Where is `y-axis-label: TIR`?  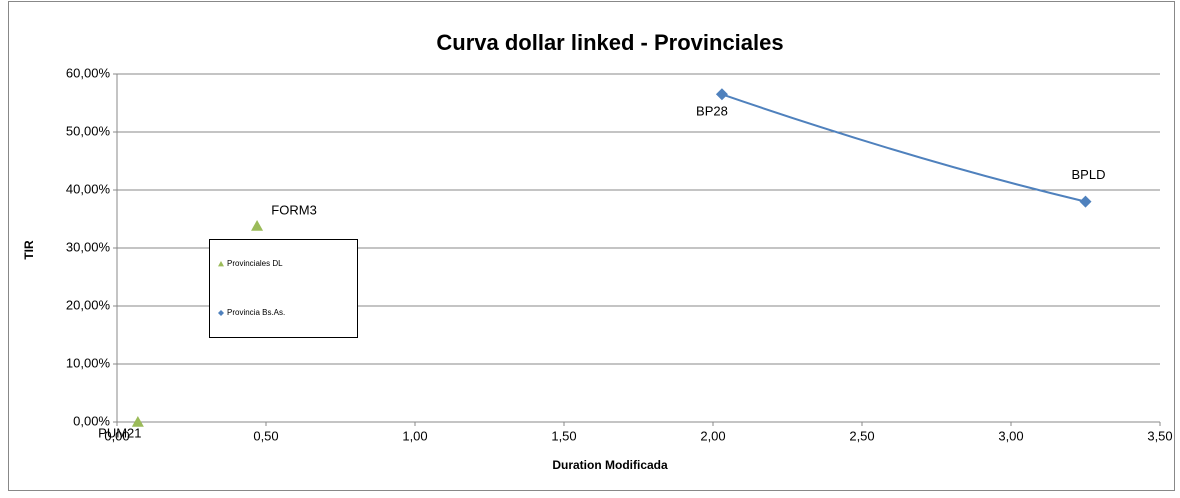
y-axis-label: TIR is located at coordinates (29, 250).